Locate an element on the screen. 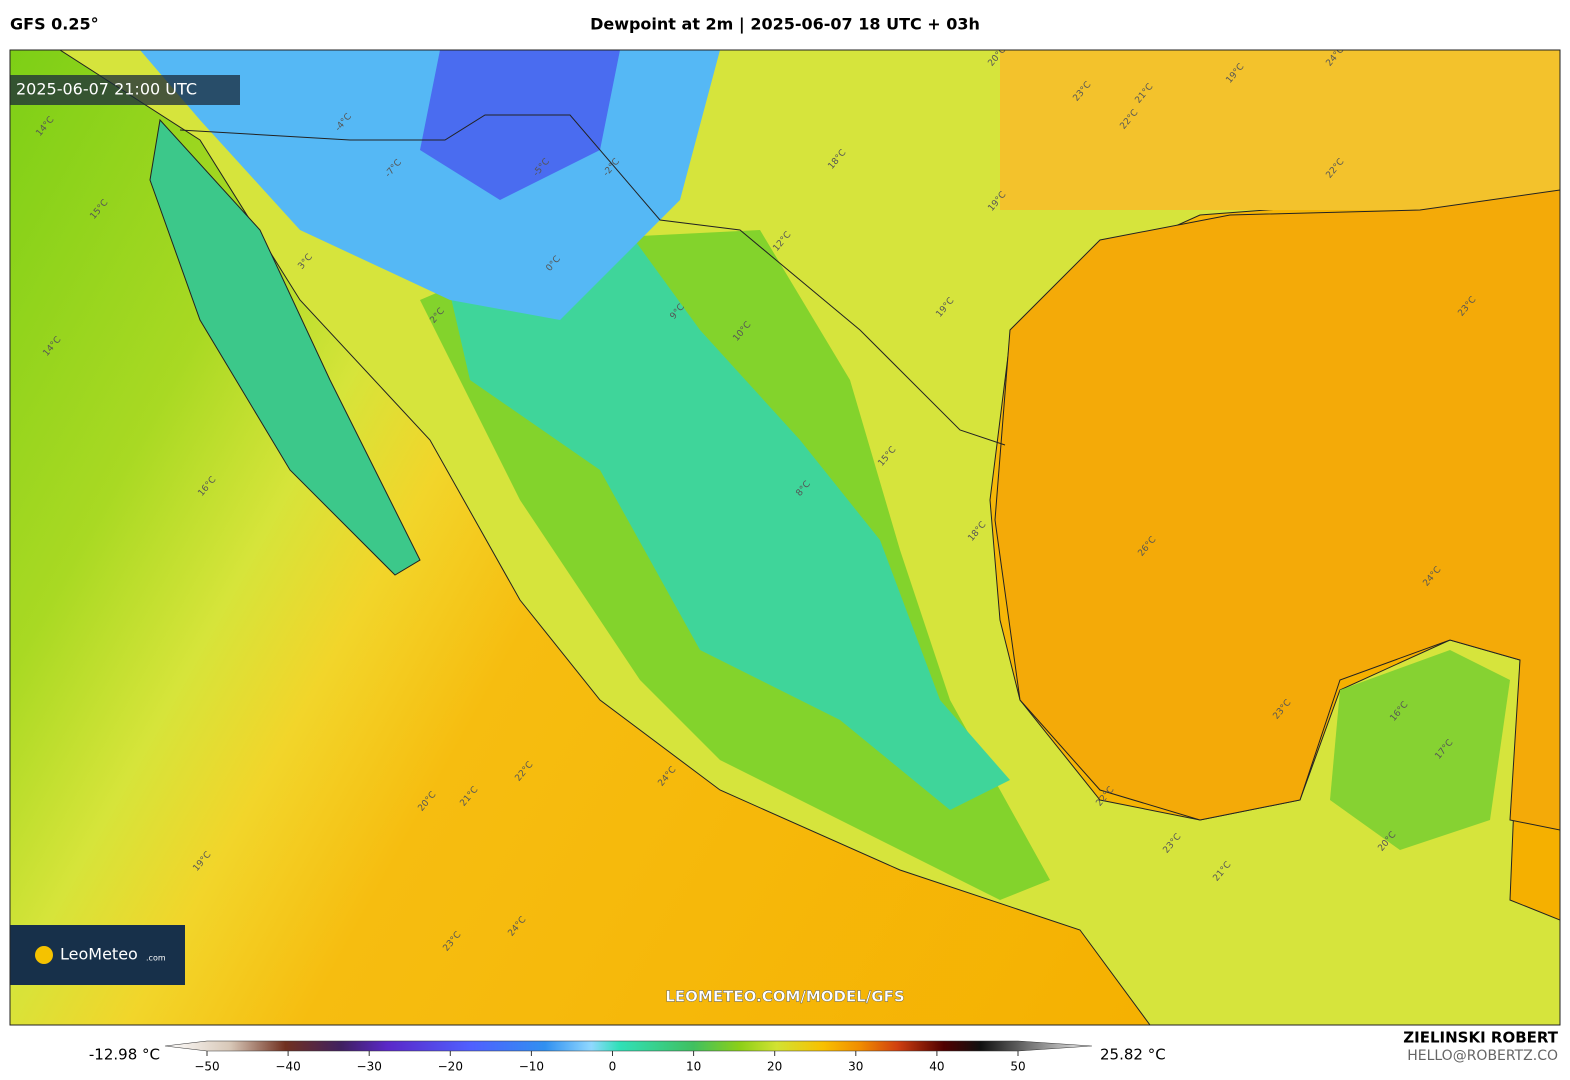  logo-sun is located at coordinates (44, 955).